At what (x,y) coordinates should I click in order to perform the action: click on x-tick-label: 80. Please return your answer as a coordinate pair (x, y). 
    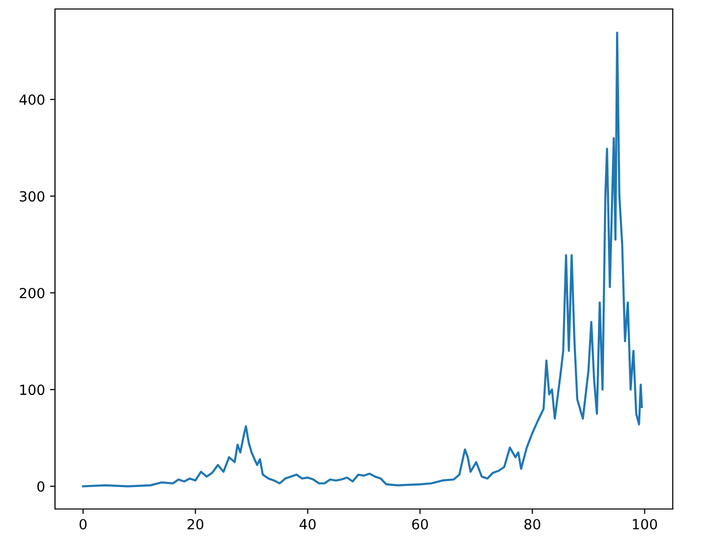
    Looking at the image, I should click on (532, 524).